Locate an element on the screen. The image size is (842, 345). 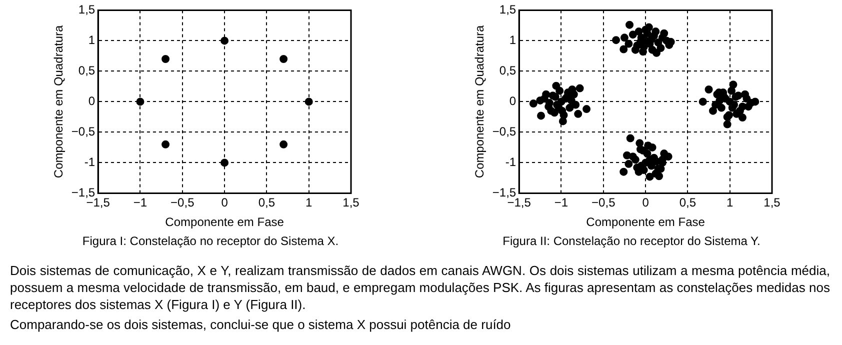
text: Figura II: Constelação no receptor do Sistema Y. is located at coordinates (632, 241).